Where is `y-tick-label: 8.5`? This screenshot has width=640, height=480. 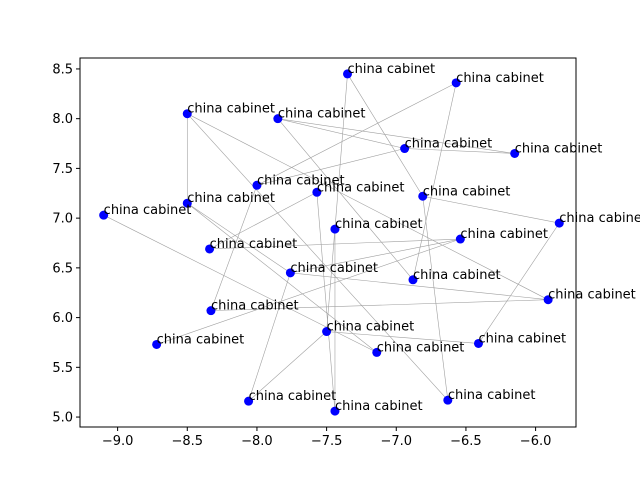 y-tick-label: 8.5 is located at coordinates (62, 69).